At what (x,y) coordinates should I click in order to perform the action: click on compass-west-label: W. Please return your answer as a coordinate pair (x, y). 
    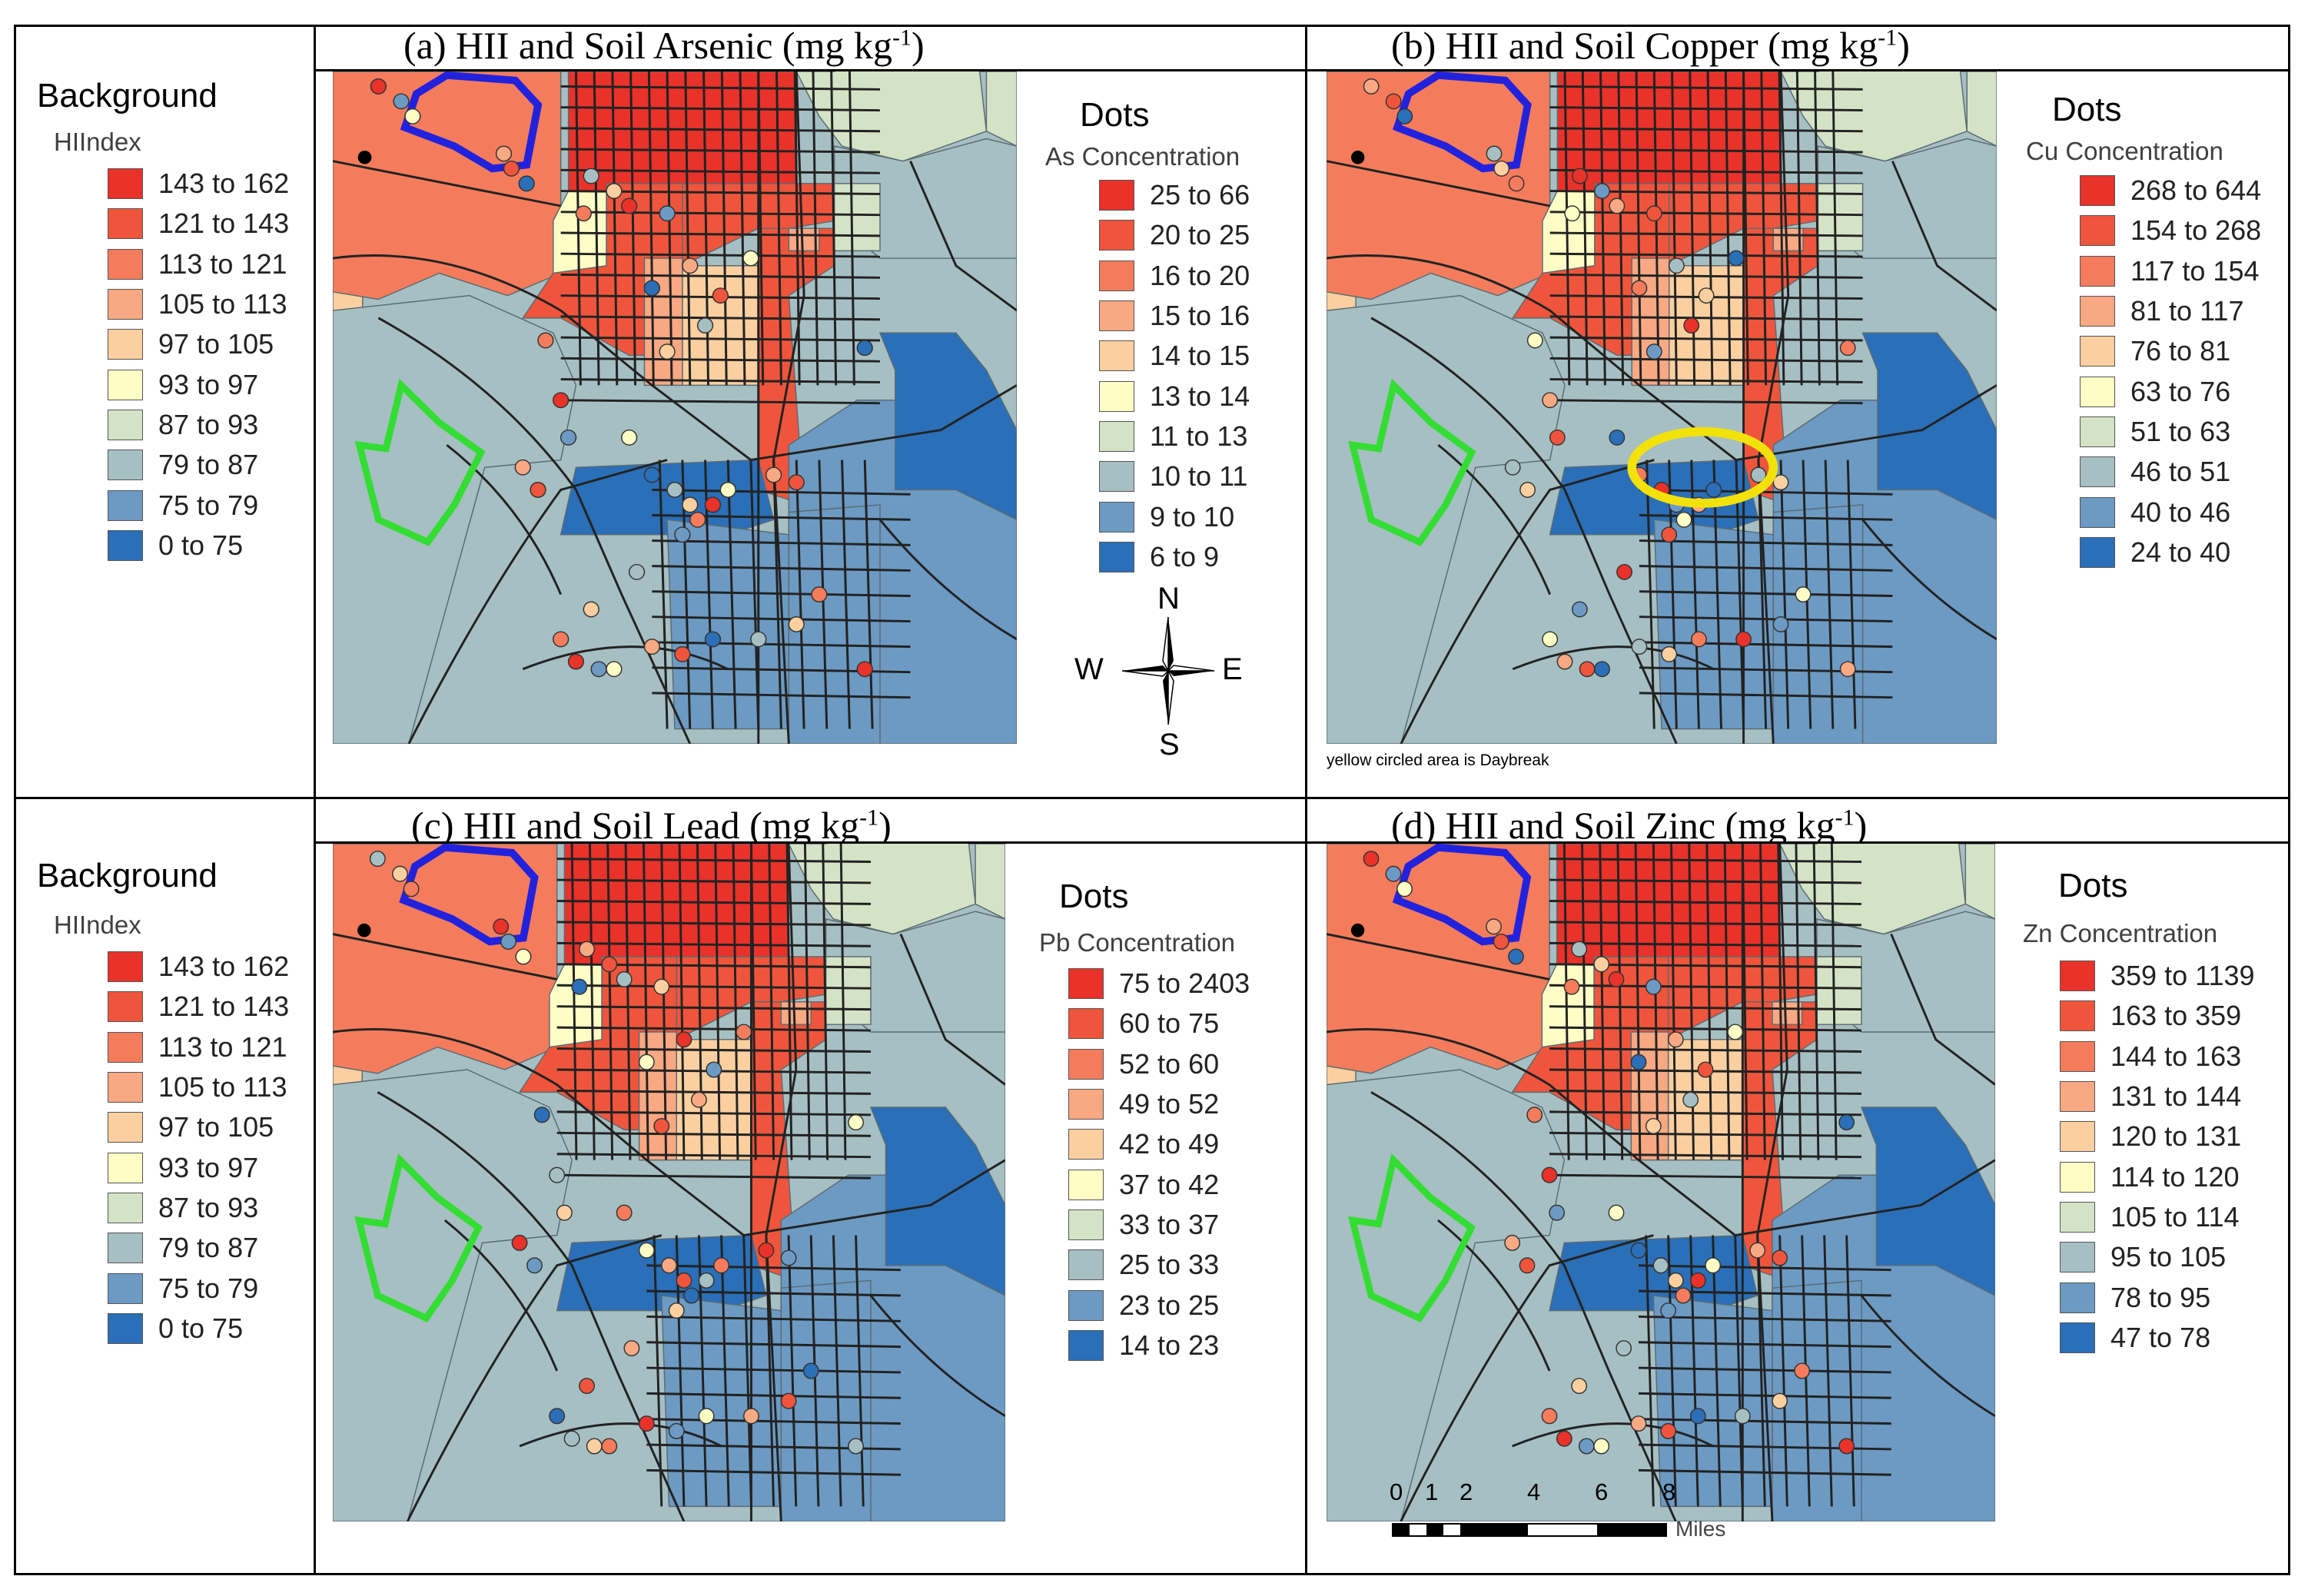
    Looking at the image, I should click on (1089, 669).